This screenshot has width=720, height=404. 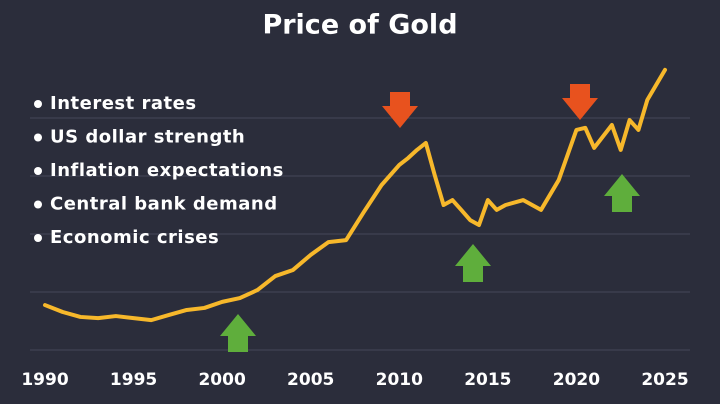 I want to click on x-tick-label: 1995, so click(x=133, y=380).